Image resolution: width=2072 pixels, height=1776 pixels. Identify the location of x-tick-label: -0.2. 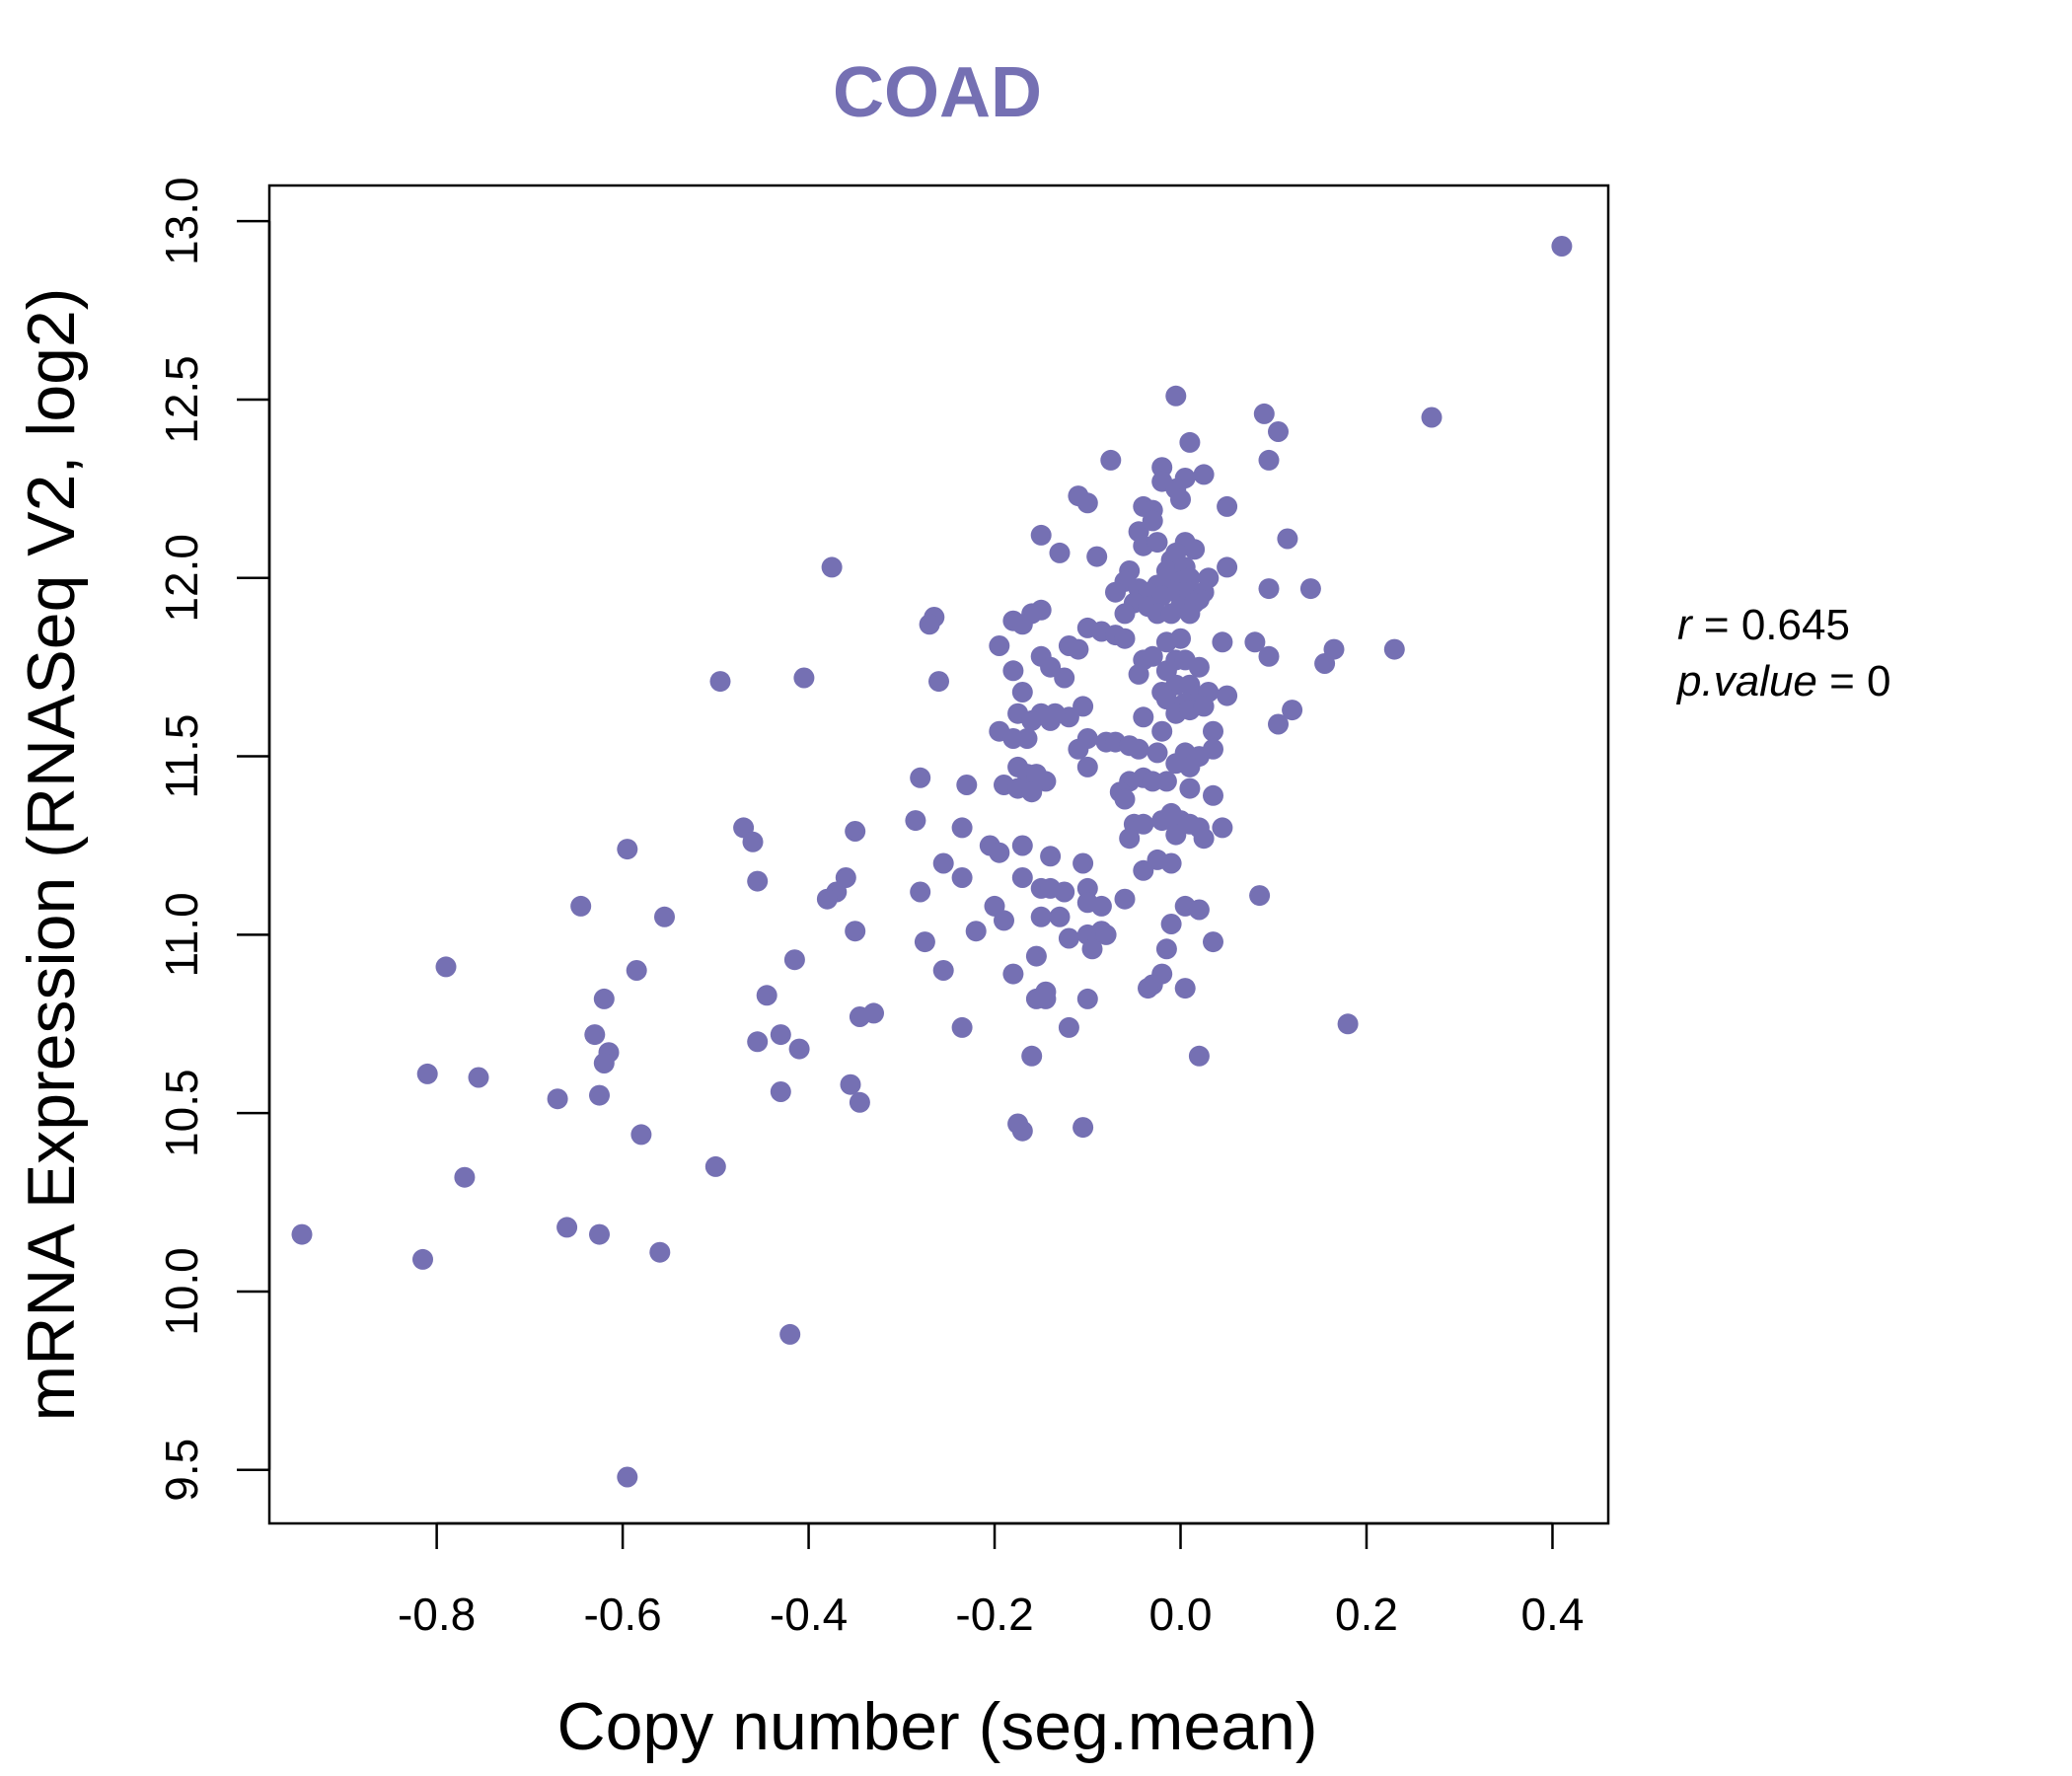
(994, 1615).